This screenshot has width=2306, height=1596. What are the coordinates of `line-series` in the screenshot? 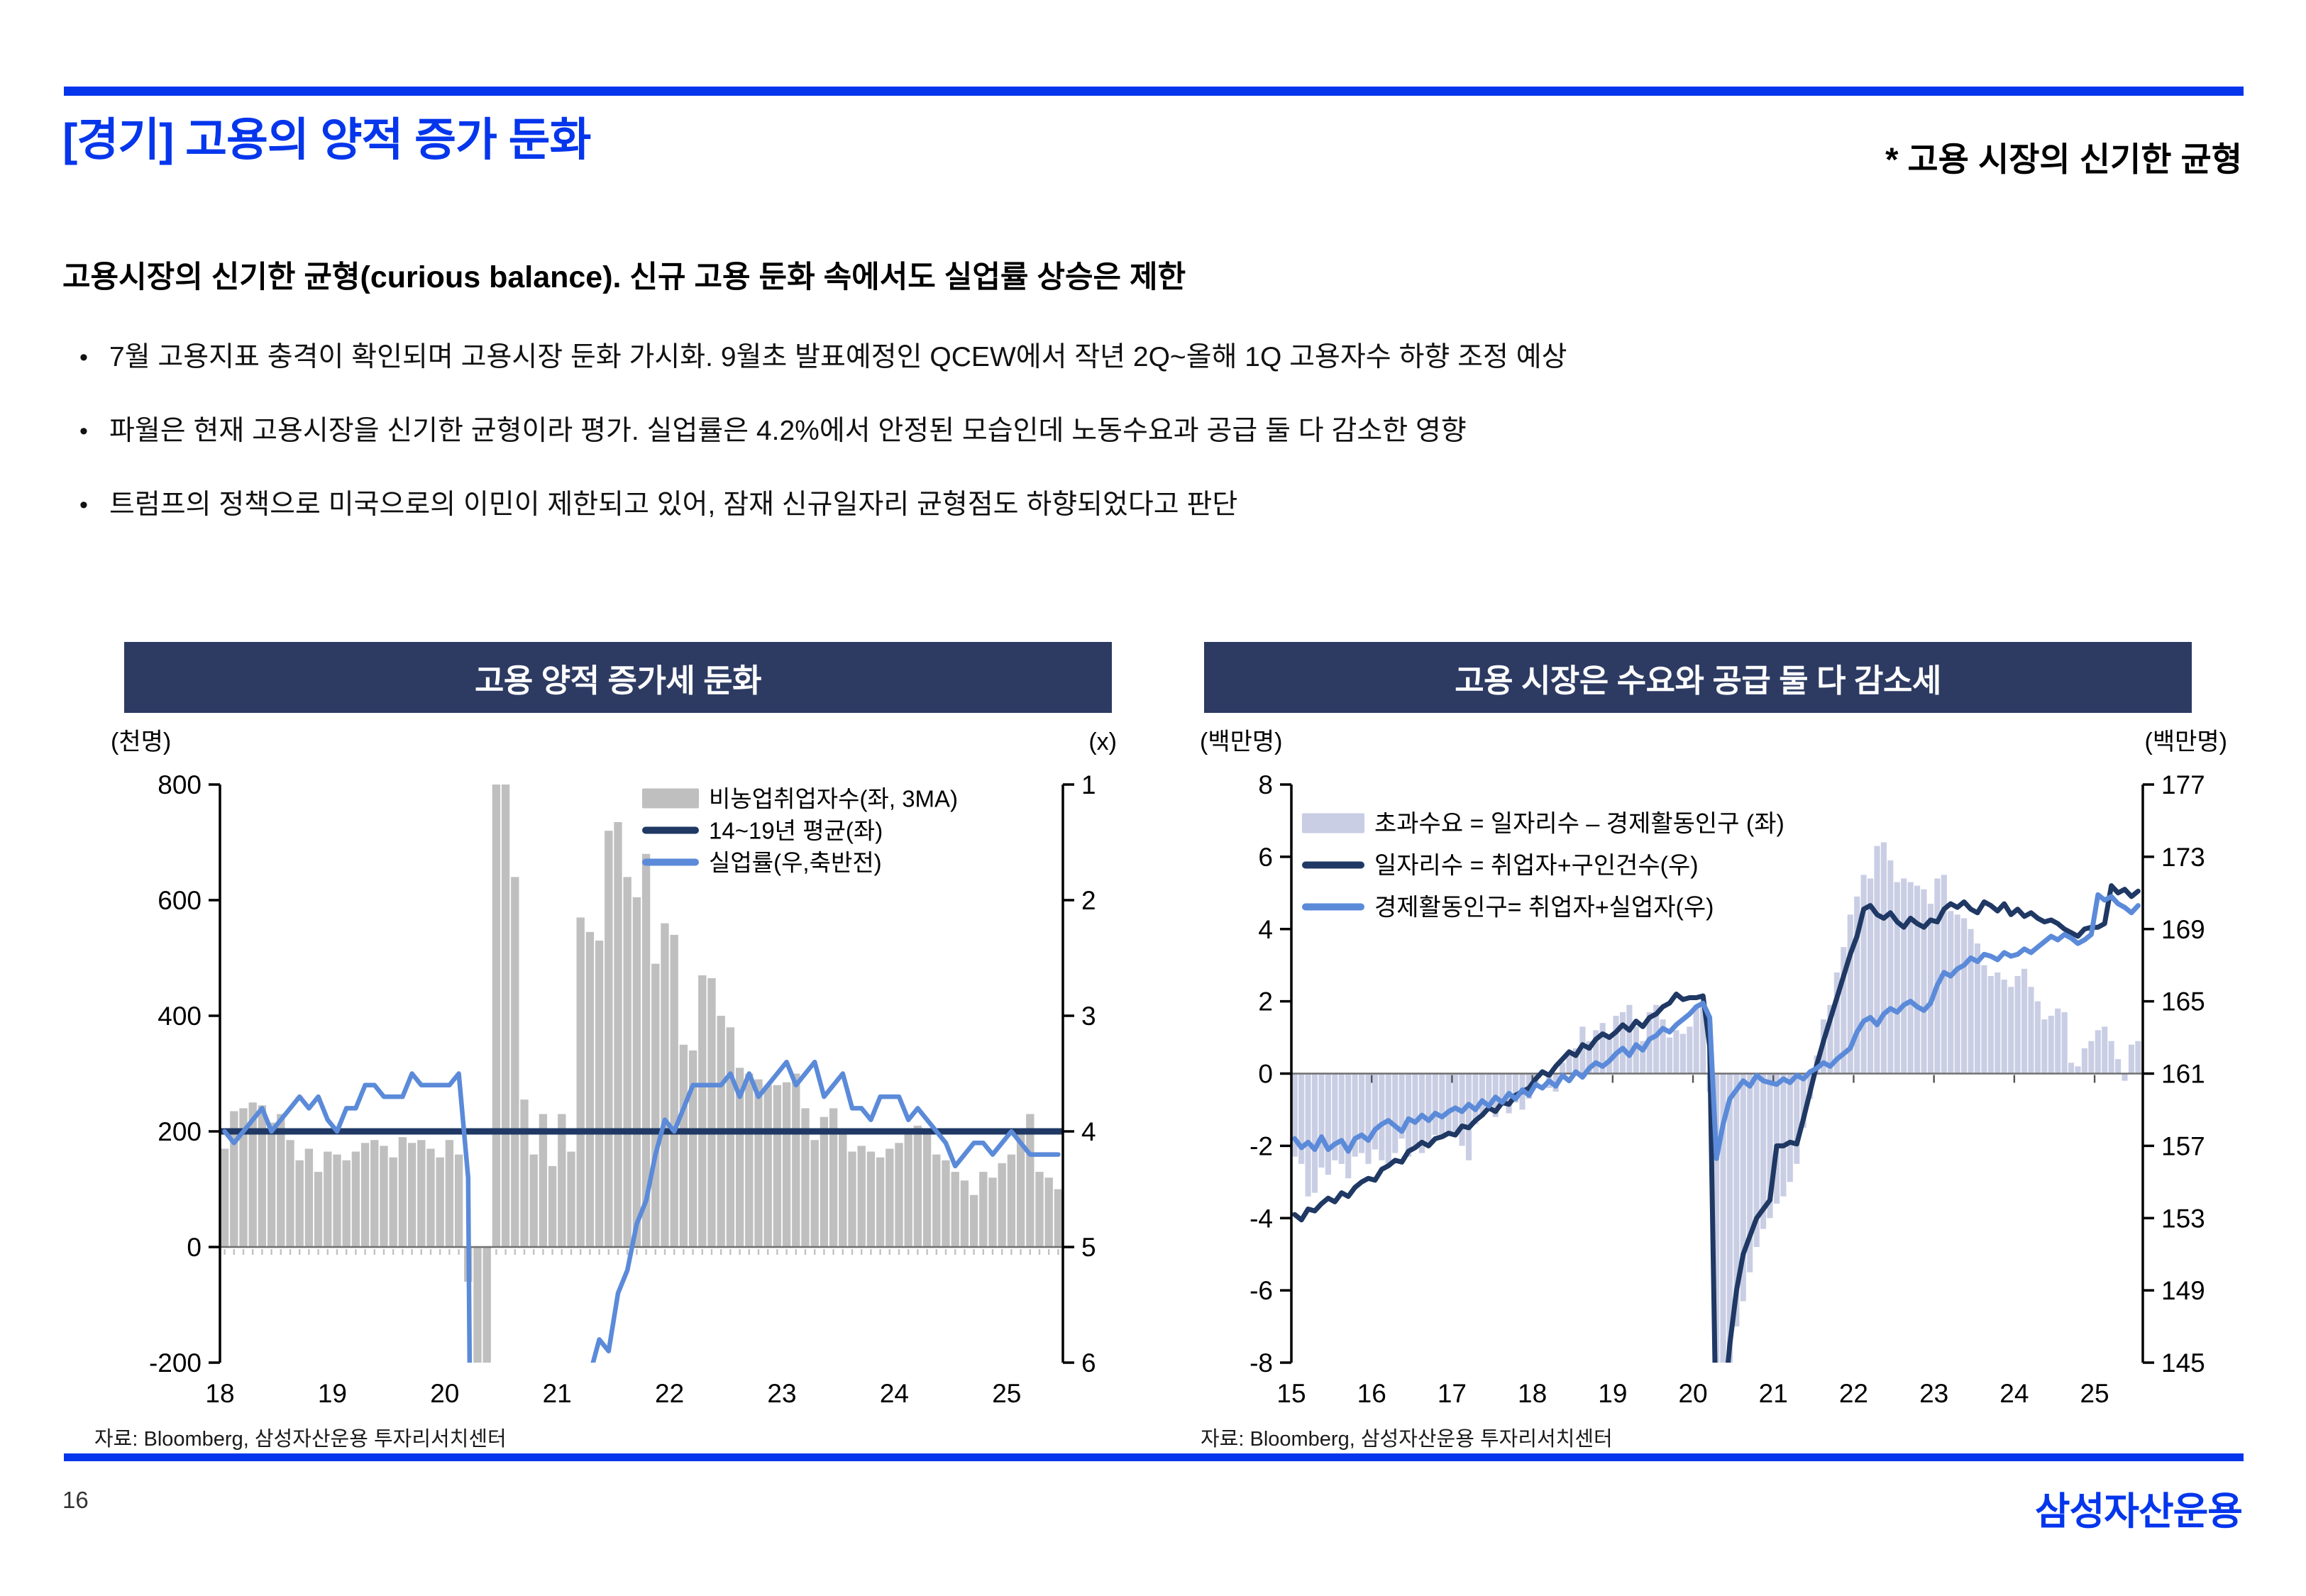 It's located at (1716, 1123).